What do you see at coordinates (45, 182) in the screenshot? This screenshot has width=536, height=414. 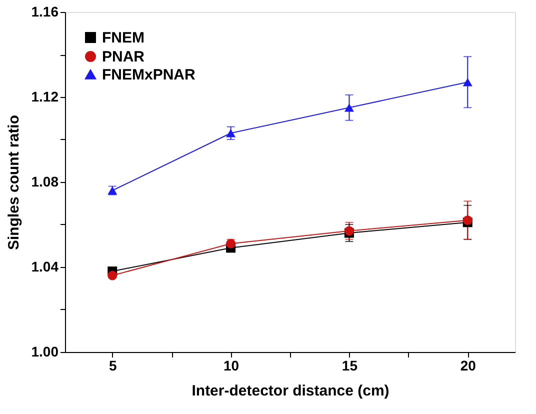 I see `y-tick-label: 1.08` at bounding box center [45, 182].